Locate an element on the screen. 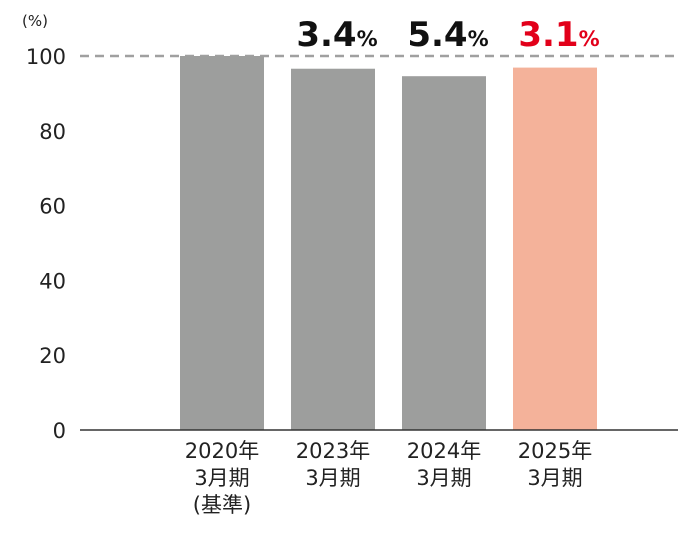 The image size is (692, 533). y-tick-label: 40 is located at coordinates (52, 281).